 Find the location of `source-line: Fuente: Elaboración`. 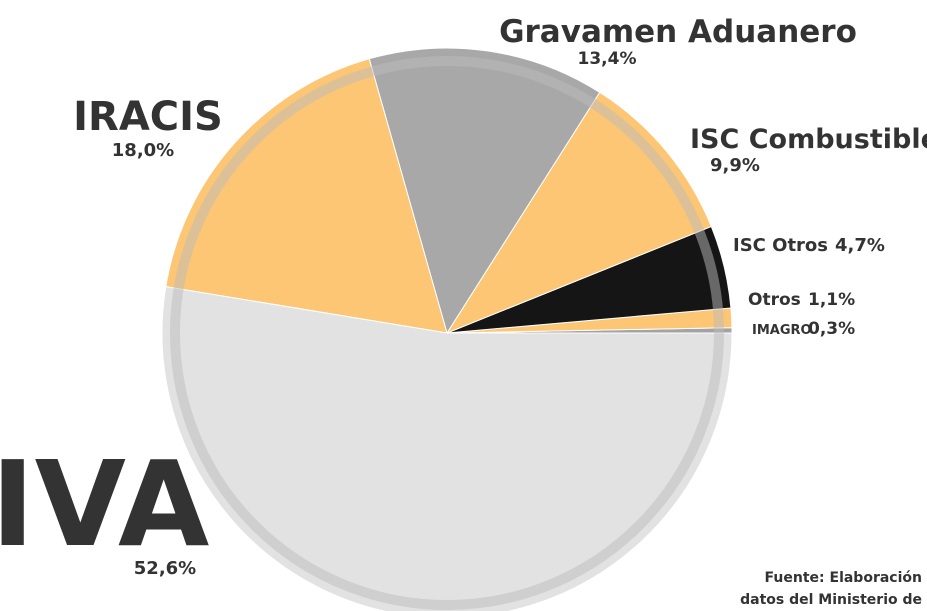

source-line: Fuente: Elaboración is located at coordinates (843, 578).